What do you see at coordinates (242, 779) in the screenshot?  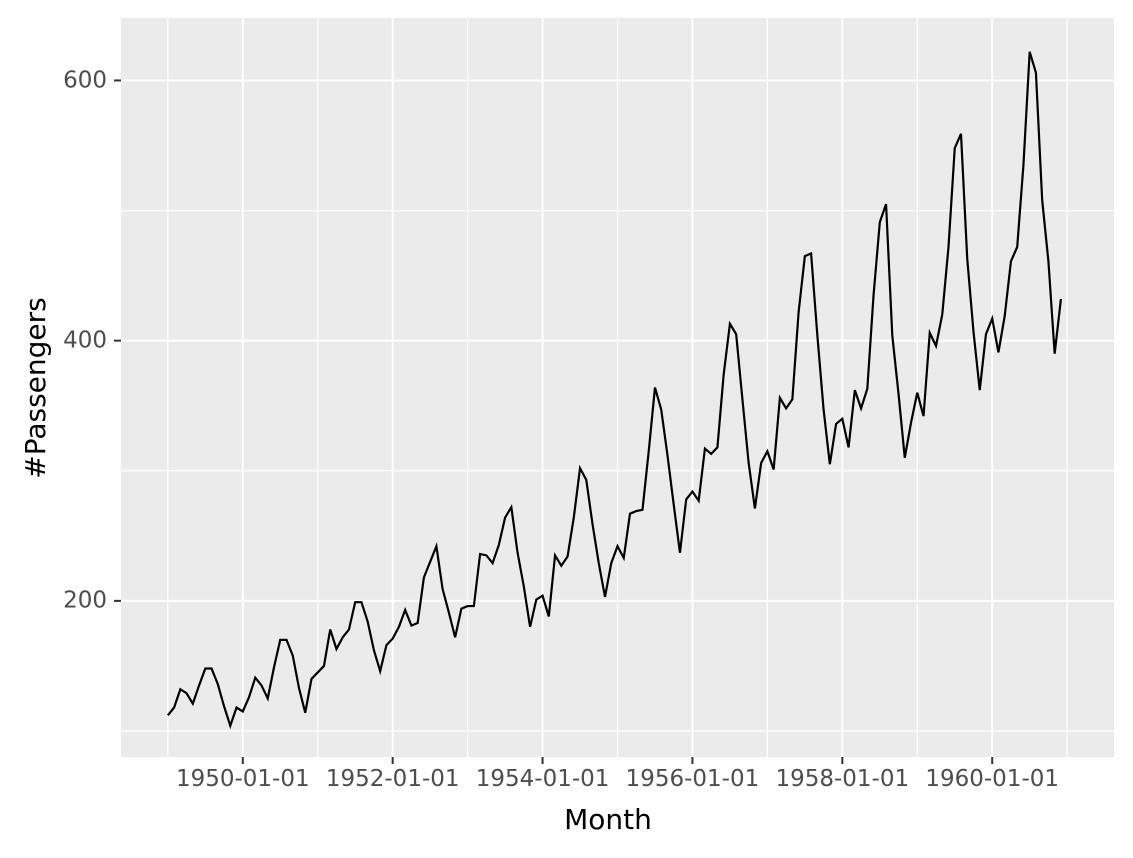 I see `x-tick-label: 1950-01-01` at bounding box center [242, 779].